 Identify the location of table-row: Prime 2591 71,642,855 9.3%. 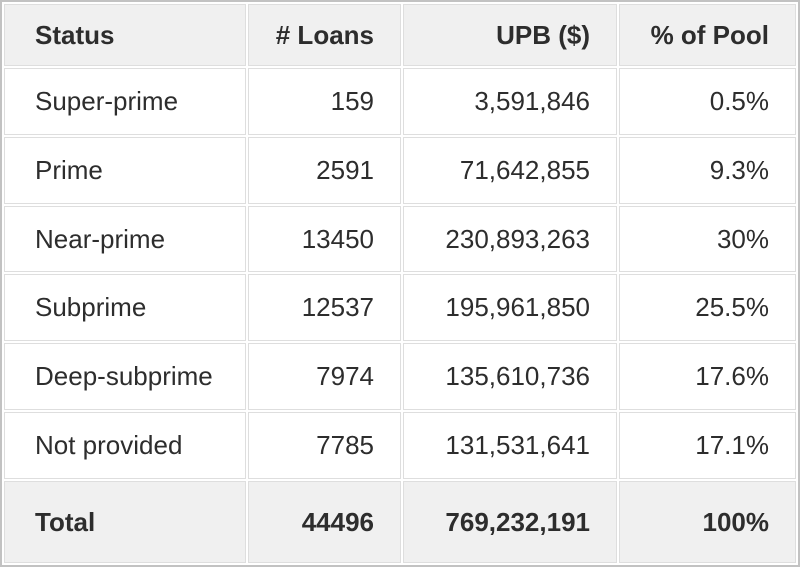
(400, 170).